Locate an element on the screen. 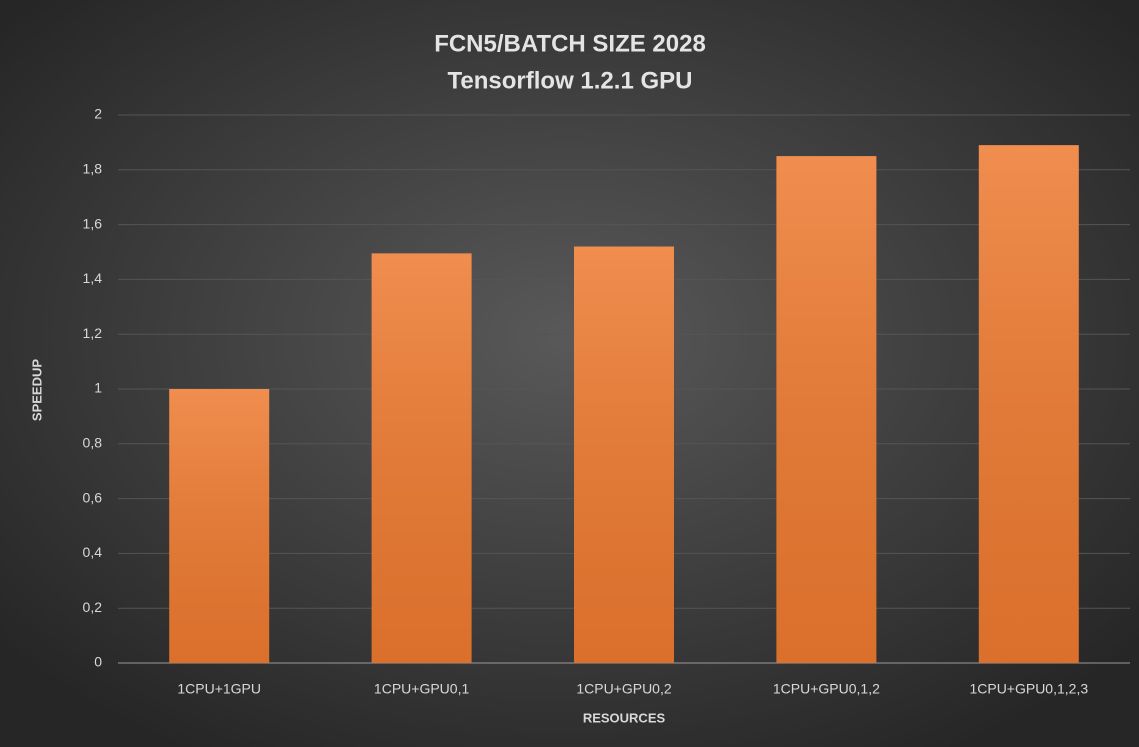 This screenshot has width=1139, height=747. y-axis-title: SPEEDUP is located at coordinates (36, 390).